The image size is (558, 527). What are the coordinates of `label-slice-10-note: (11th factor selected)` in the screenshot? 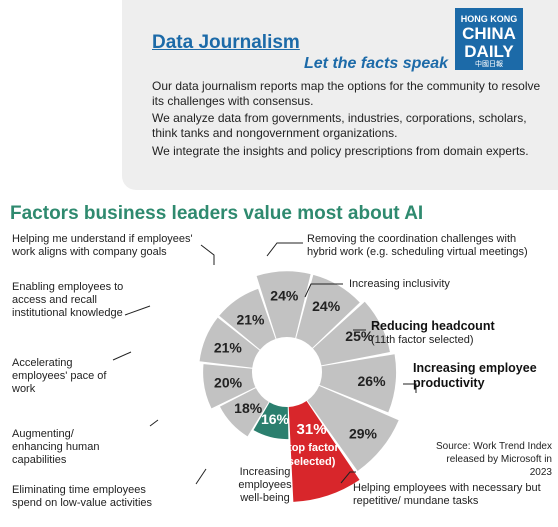 It's located at (422, 340).